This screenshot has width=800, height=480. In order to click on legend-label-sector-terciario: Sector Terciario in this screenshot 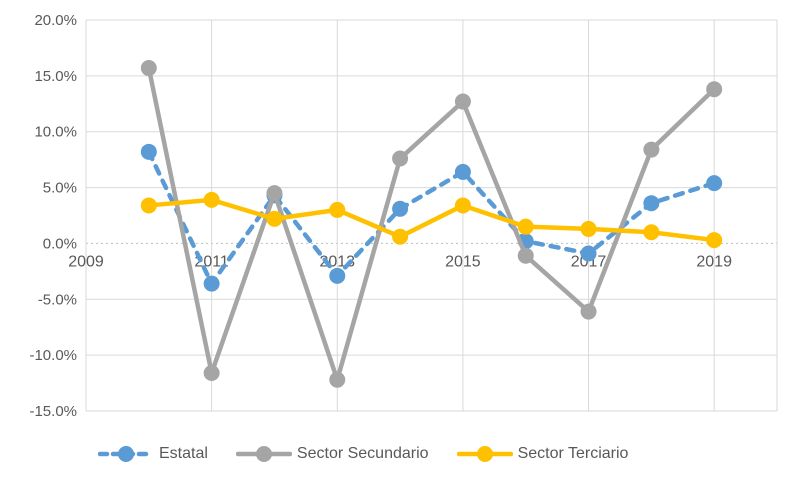, I will do `click(573, 453)`.